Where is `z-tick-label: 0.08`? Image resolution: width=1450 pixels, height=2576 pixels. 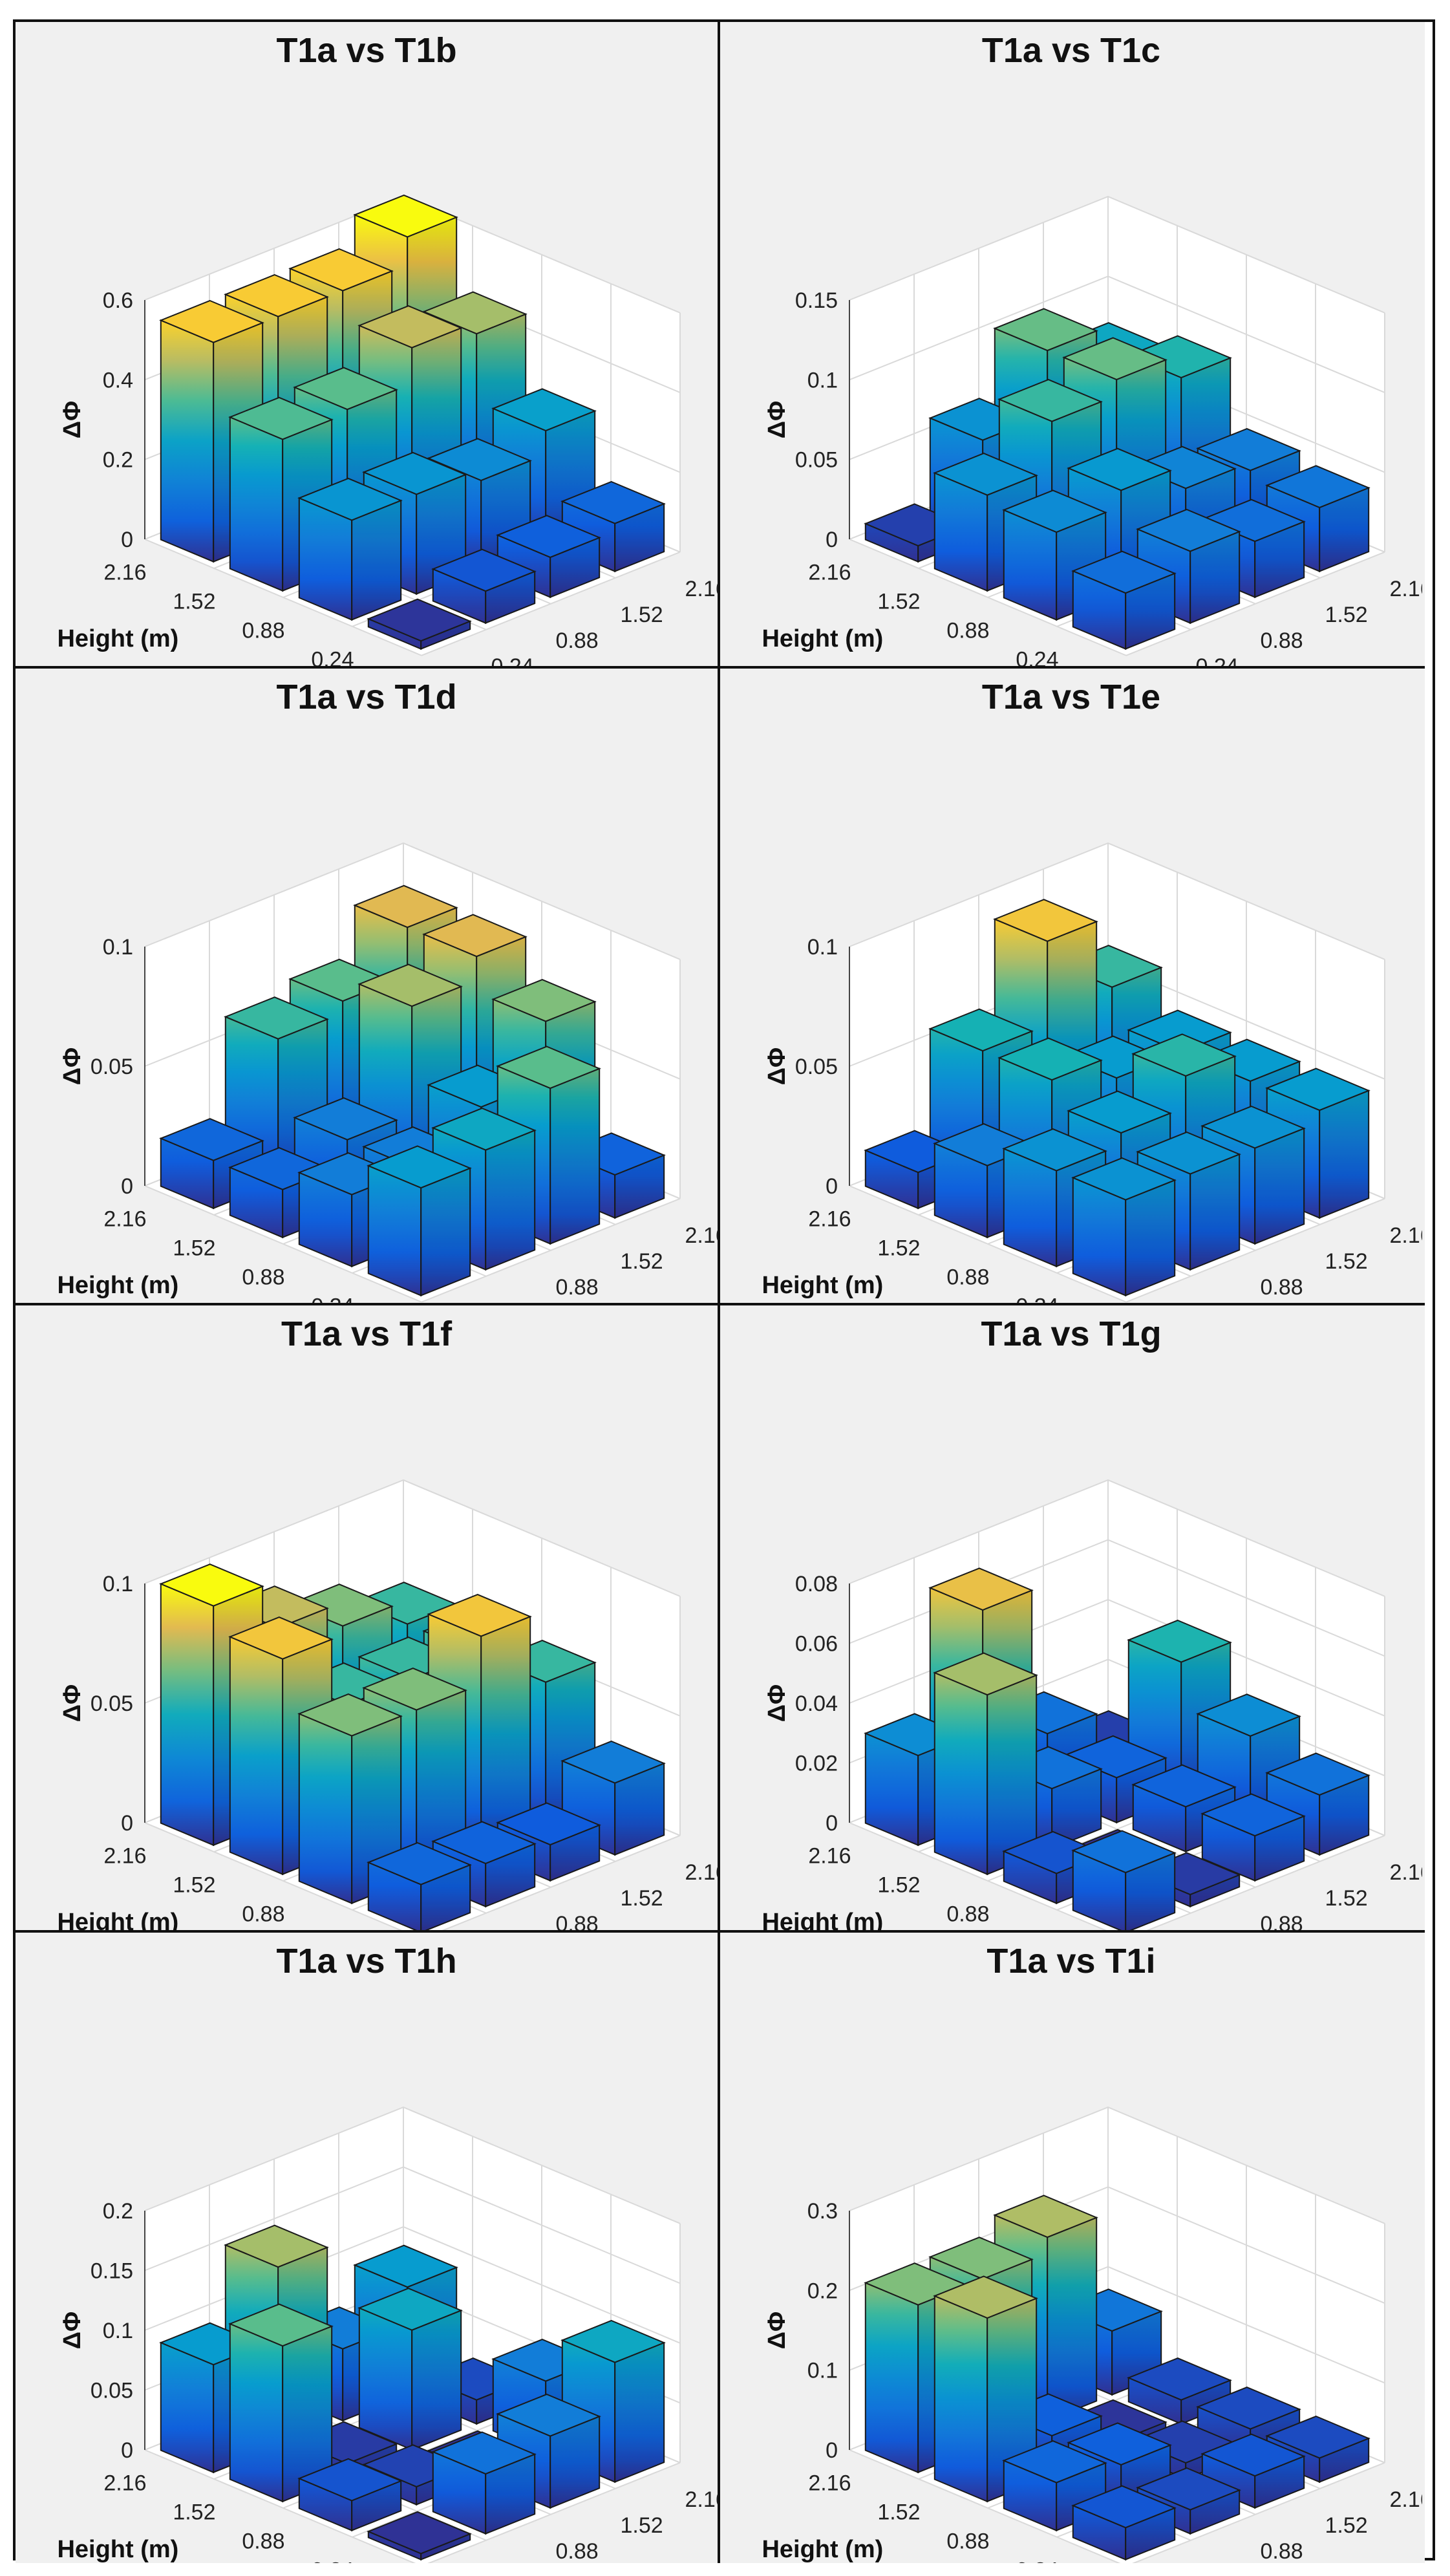
z-tick-label: 0.08 is located at coordinates (817, 1584).